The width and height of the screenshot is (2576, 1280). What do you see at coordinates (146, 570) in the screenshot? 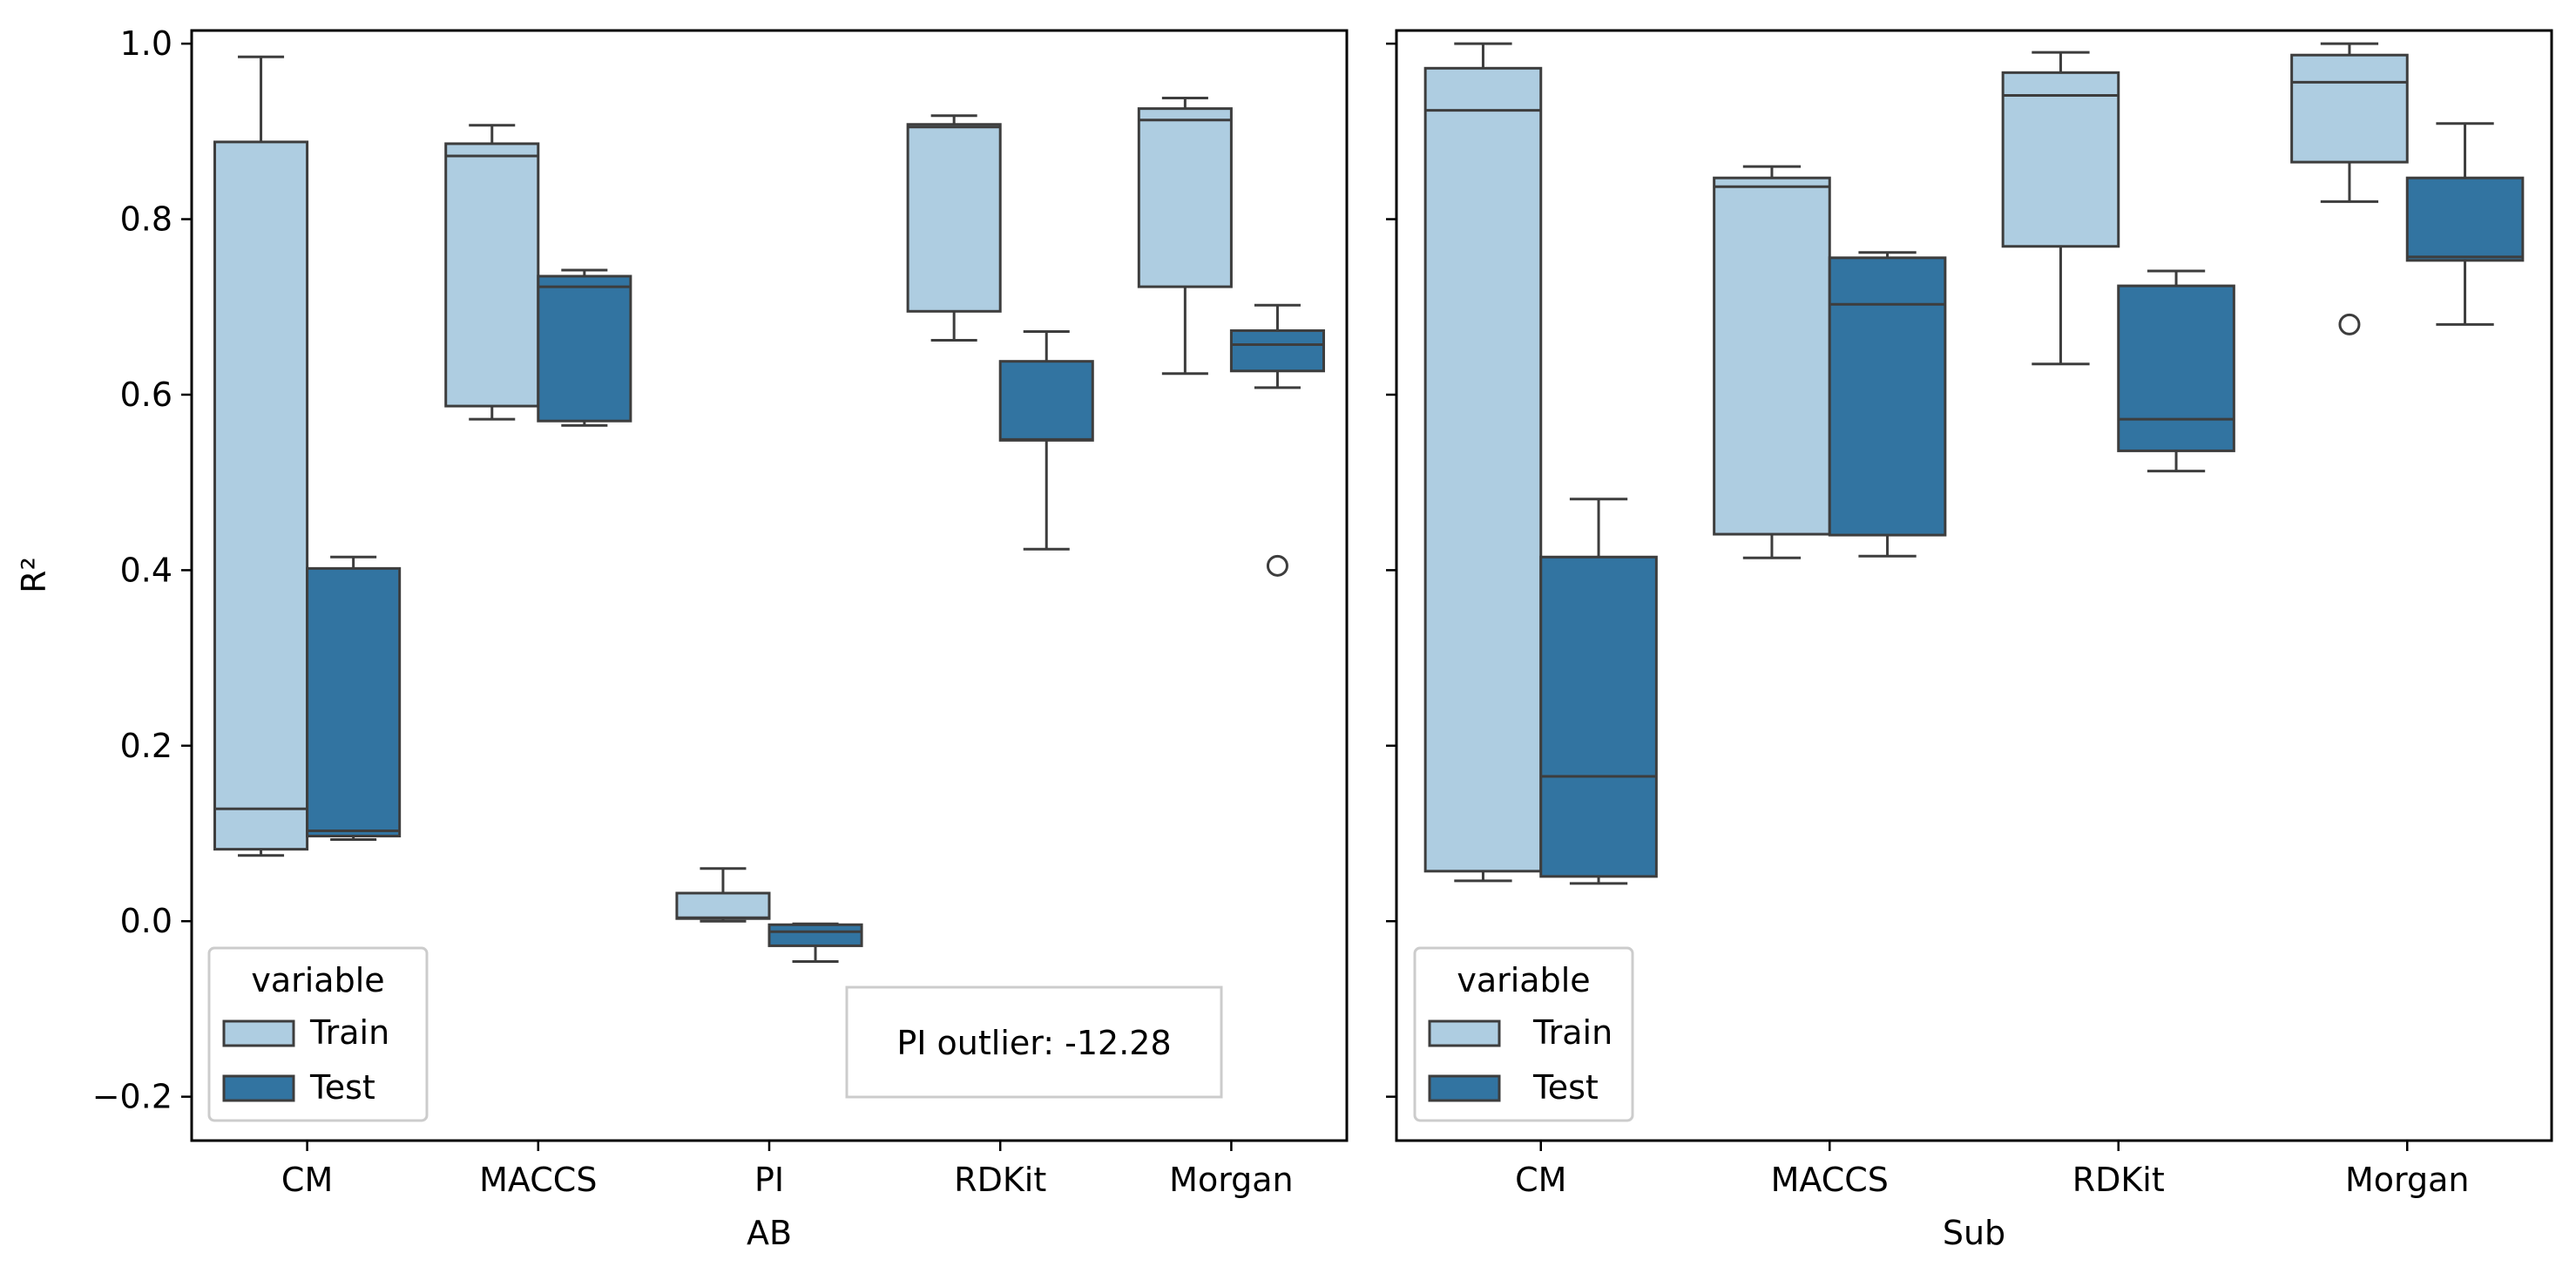
I see `ab-y-tick-label: 0.4` at bounding box center [146, 570].